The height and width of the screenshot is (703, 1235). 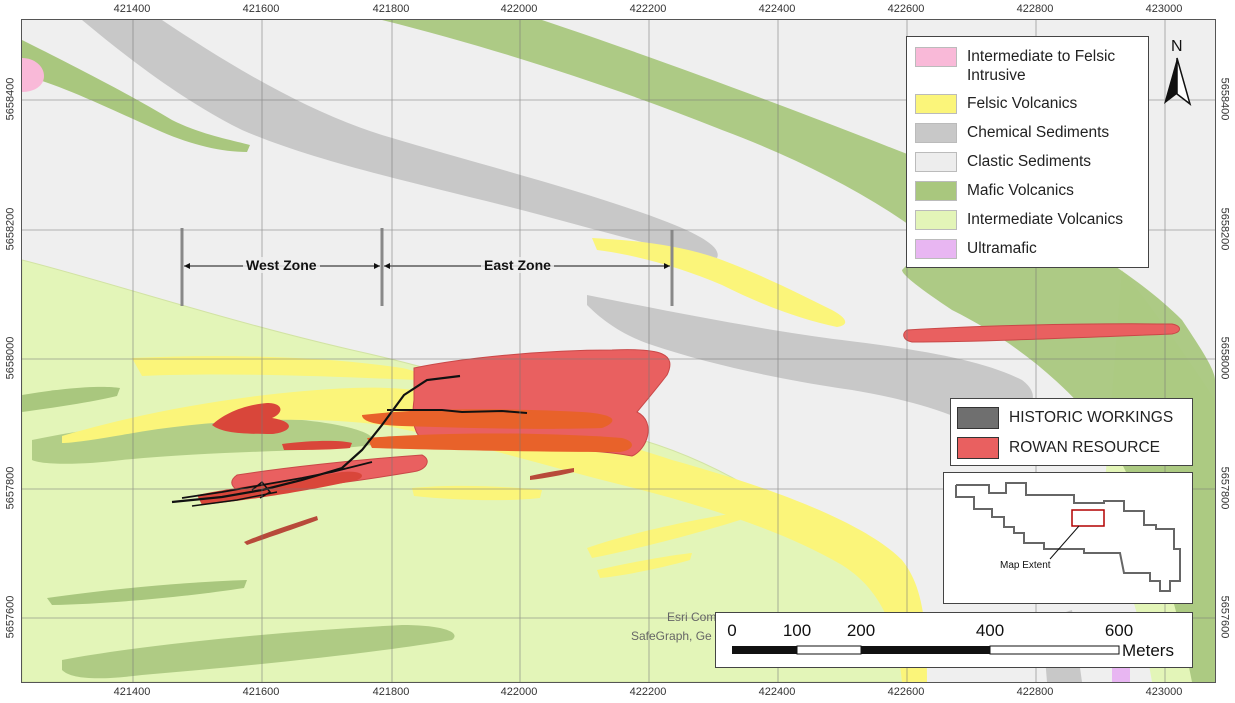 I want to click on scale-label: 400, so click(x=990, y=630).